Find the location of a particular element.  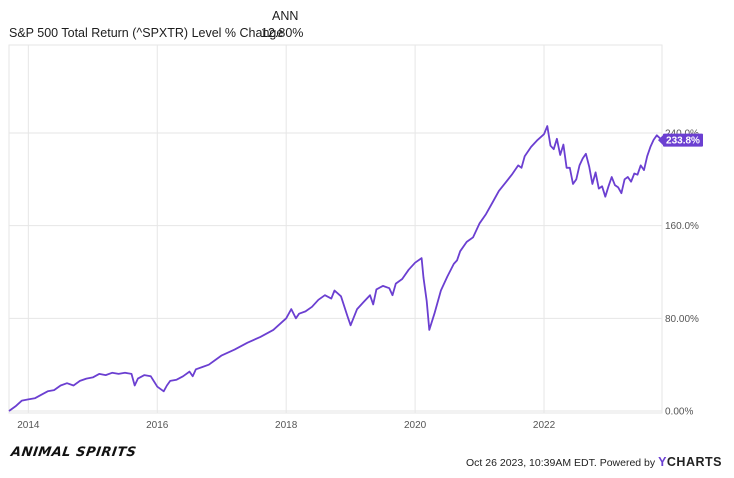

x-axis: 2014 2016 2018 2020 2022 is located at coordinates (286, 425).